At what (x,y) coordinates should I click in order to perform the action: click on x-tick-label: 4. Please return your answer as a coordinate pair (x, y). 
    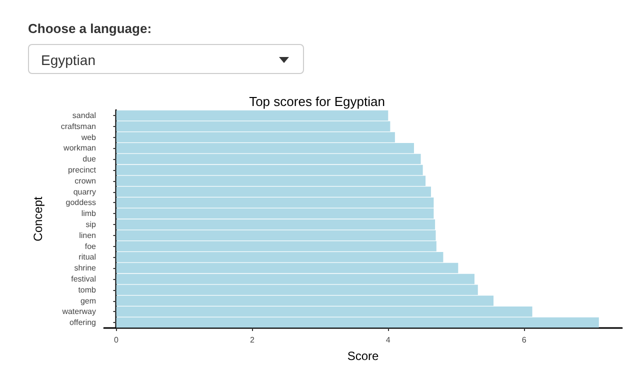
    Looking at the image, I should click on (388, 340).